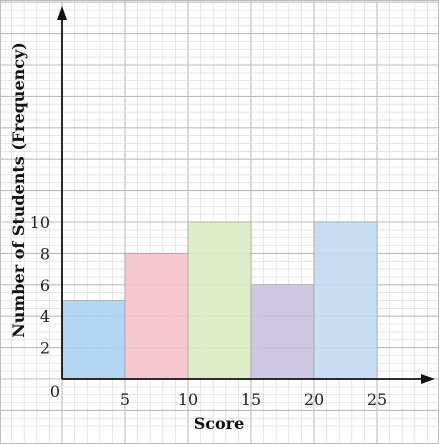 The image size is (439, 444). Describe the element at coordinates (45, 316) in the screenshot. I see `y-tick-label: 4` at that location.